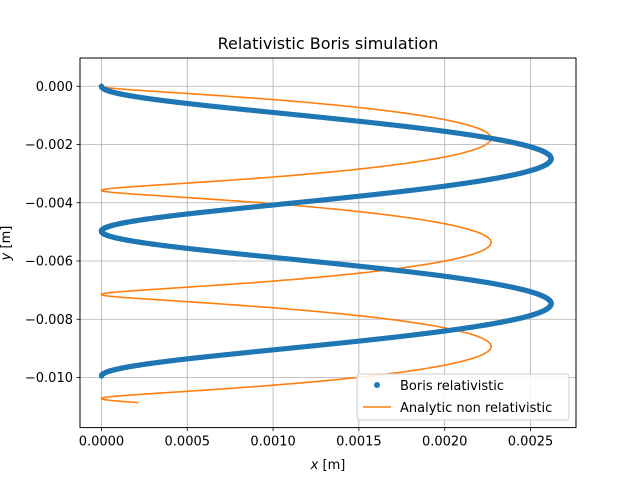 The height and width of the screenshot is (484, 640). What do you see at coordinates (49, 203) in the screenshot?
I see `y-tick-label: −0.004` at bounding box center [49, 203].